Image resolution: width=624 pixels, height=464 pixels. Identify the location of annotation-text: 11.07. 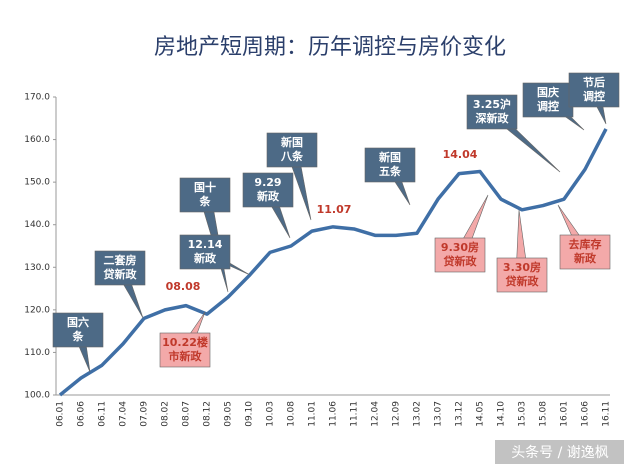
(334, 209).